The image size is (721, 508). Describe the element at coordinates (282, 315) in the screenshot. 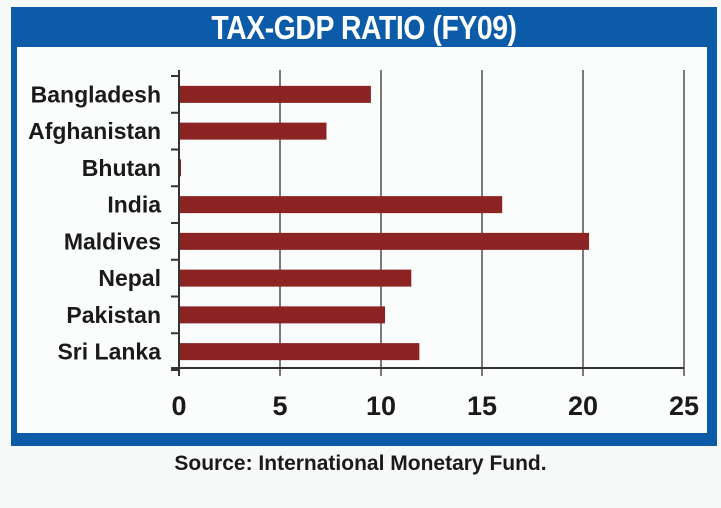

I see `bar-pakistan` at that location.